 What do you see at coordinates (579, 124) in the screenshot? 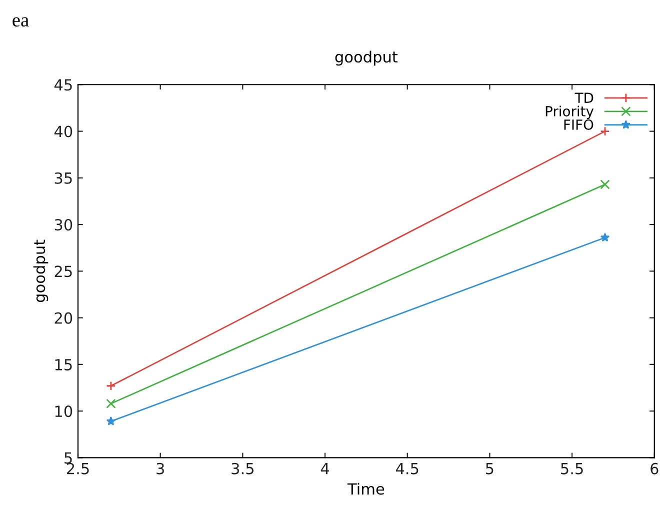
I see `legend-label: FIFO` at bounding box center [579, 124].